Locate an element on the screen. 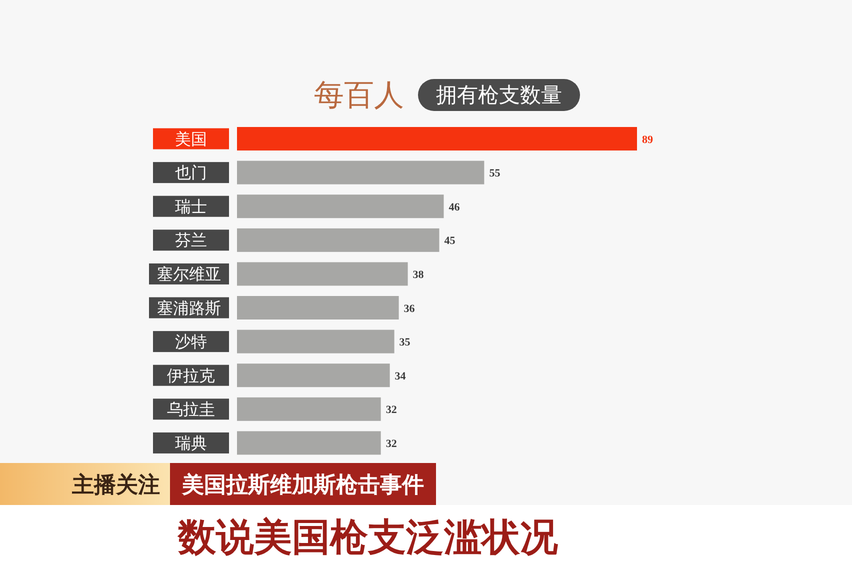  annotation: 主播关注 is located at coordinates (116, 485).